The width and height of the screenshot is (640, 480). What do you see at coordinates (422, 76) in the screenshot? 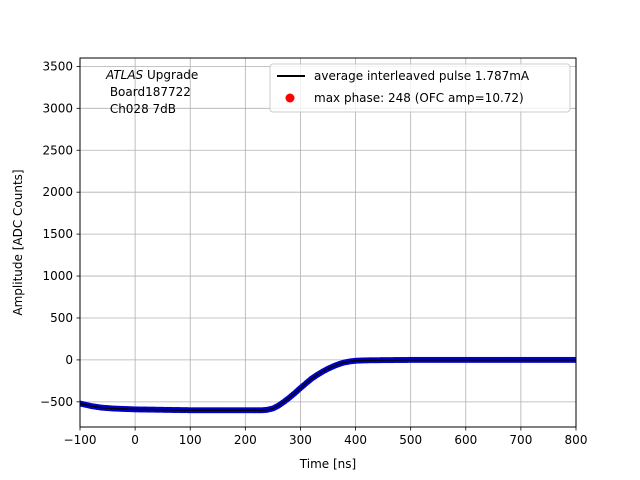
I see `legend-label-pulse: average interleaved pulse 1.787mA` at bounding box center [422, 76].